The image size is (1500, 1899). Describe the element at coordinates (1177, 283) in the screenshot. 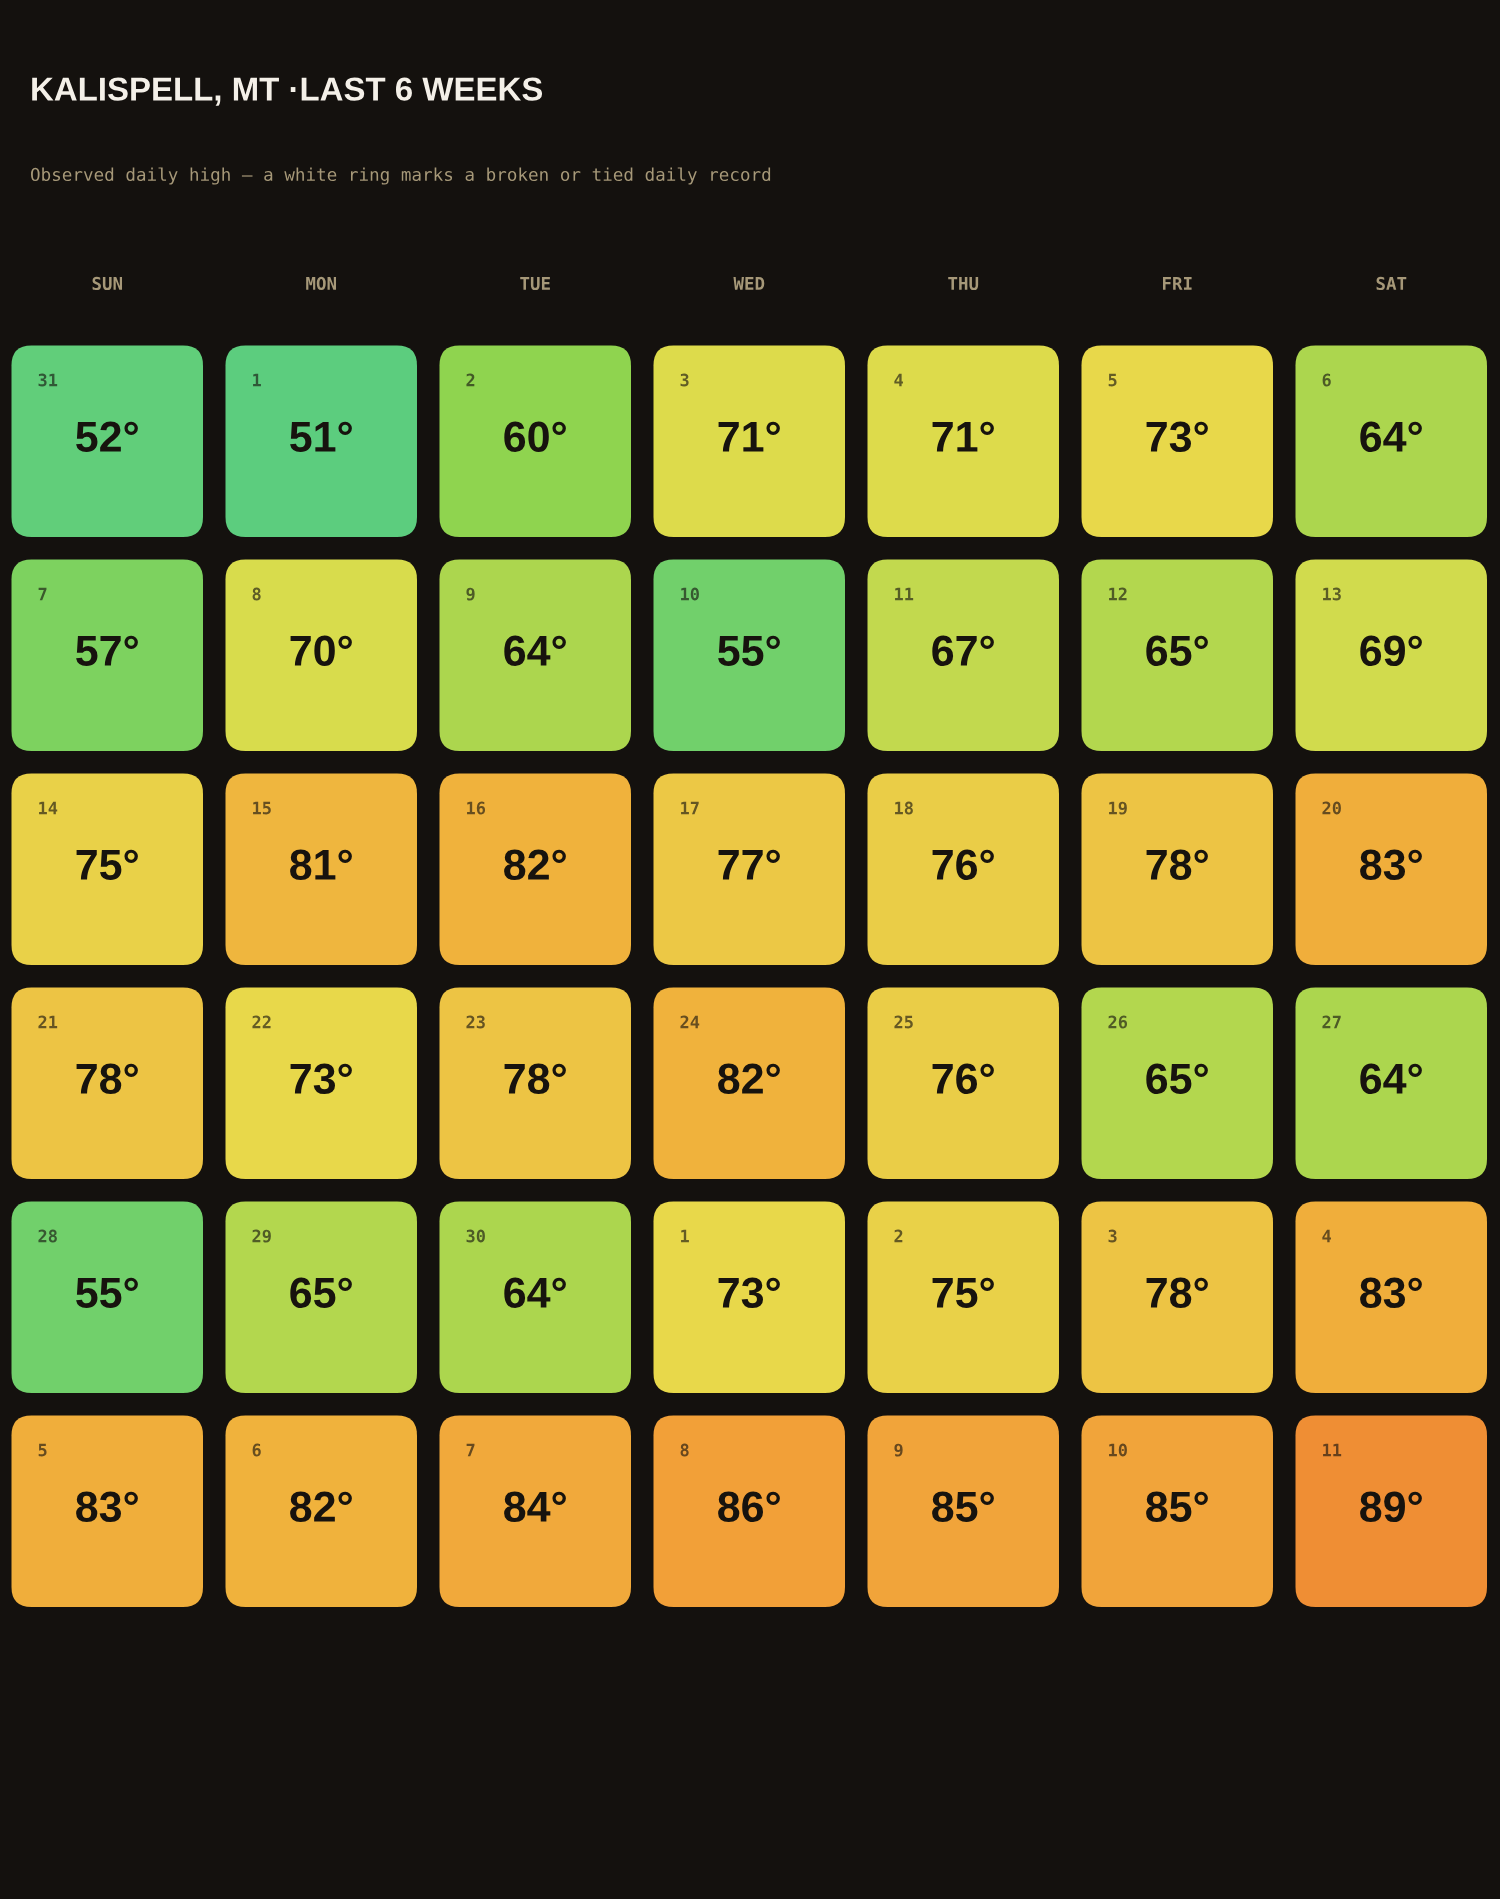

I see `x-tick-label: FRI` at that location.